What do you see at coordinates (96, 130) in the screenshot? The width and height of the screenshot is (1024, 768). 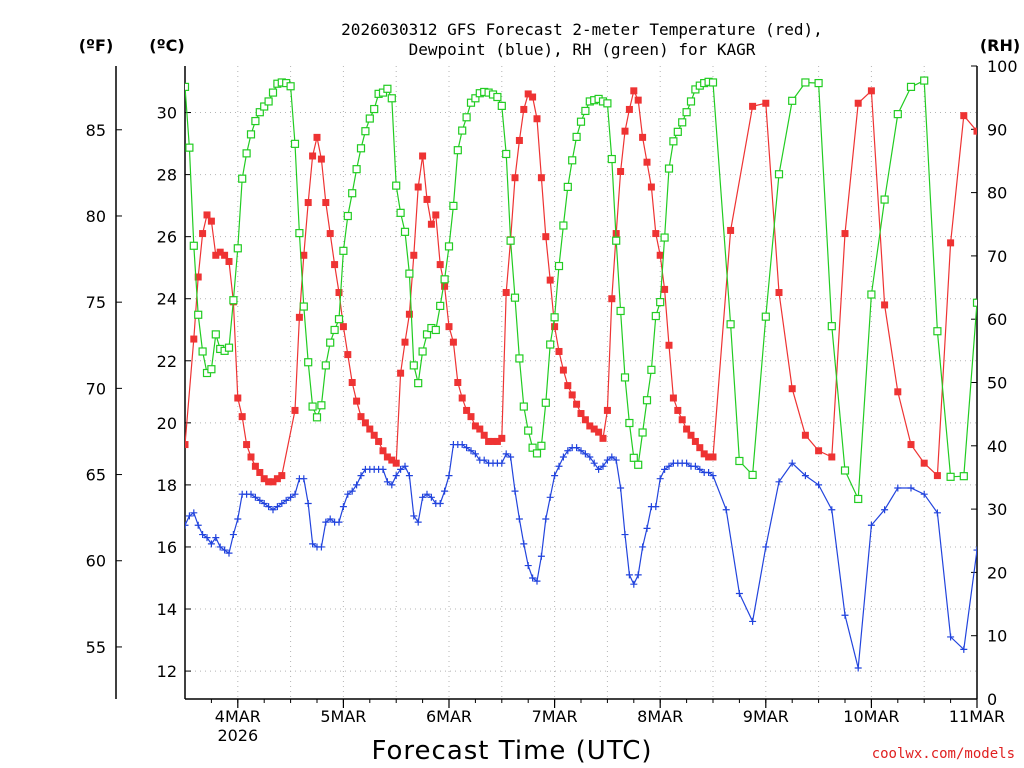 I see `fahrenheit-tick-label: 85` at bounding box center [96, 130].